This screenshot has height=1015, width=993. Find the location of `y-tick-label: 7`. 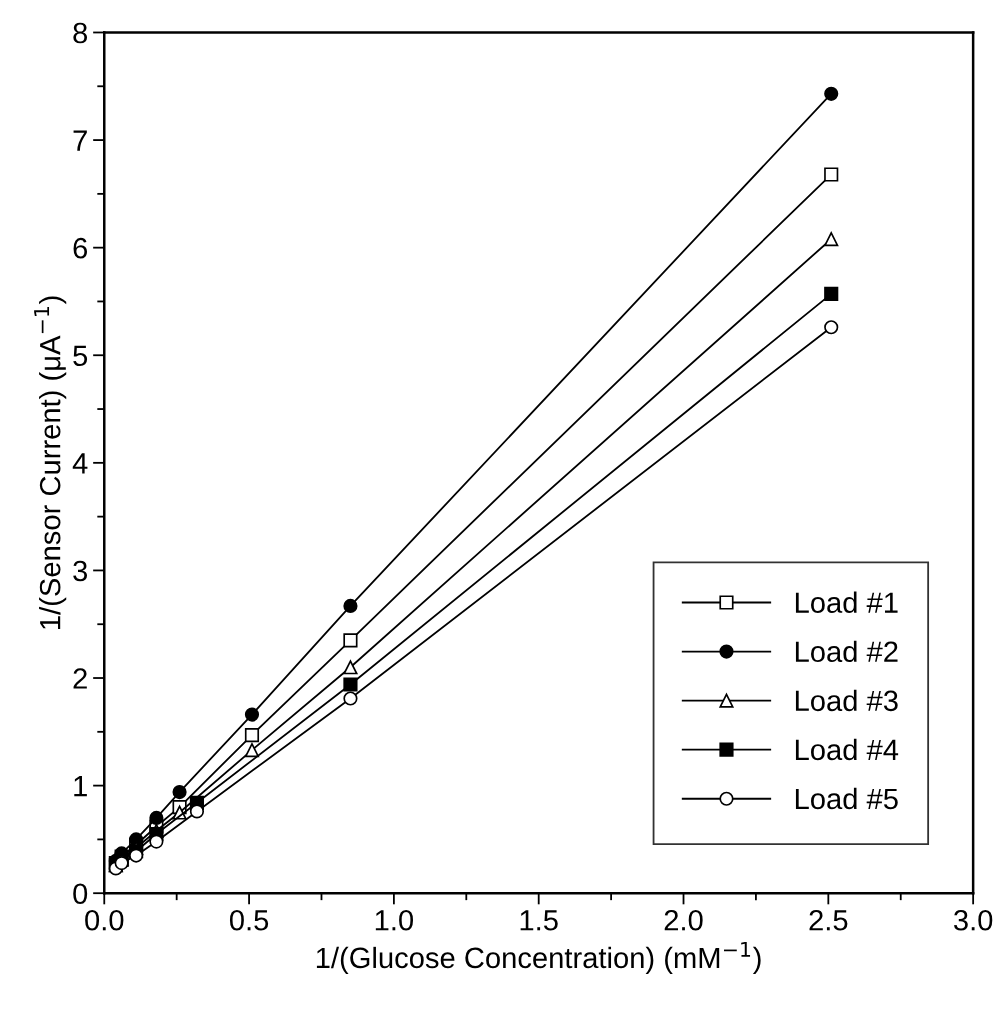

y-tick-label: 7 is located at coordinates (80, 140).